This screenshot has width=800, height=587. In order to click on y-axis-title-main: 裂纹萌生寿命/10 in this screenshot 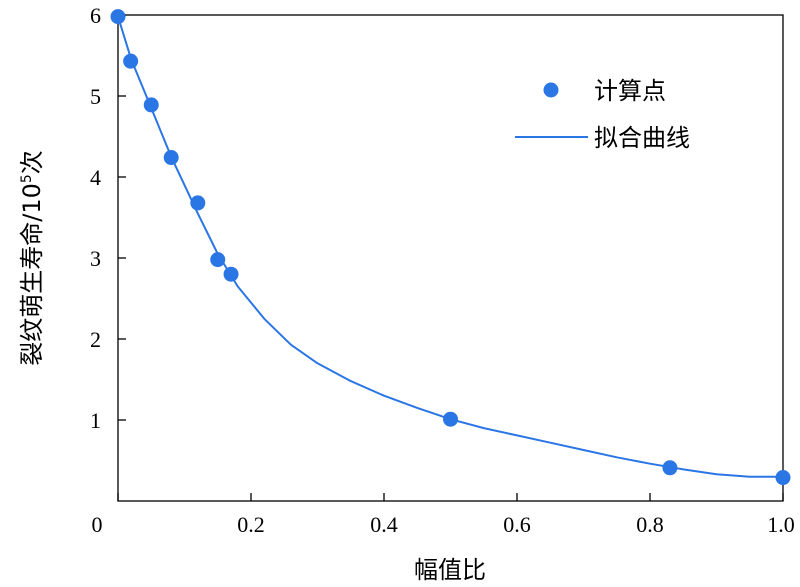, I will do `click(32, 274)`.